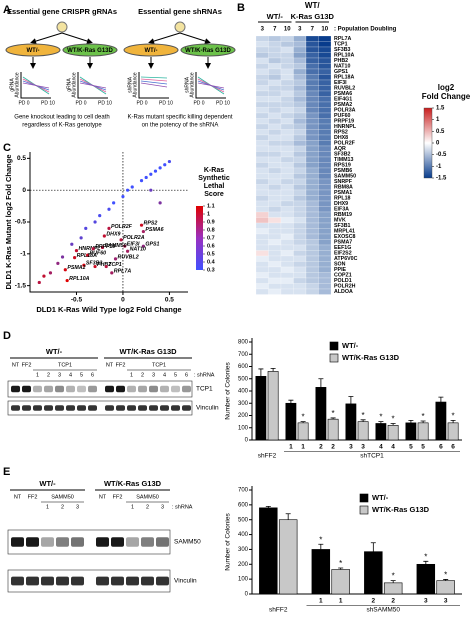 This screenshot has height=620, width=474. I want to click on lane-label: 5, so click(175, 375).